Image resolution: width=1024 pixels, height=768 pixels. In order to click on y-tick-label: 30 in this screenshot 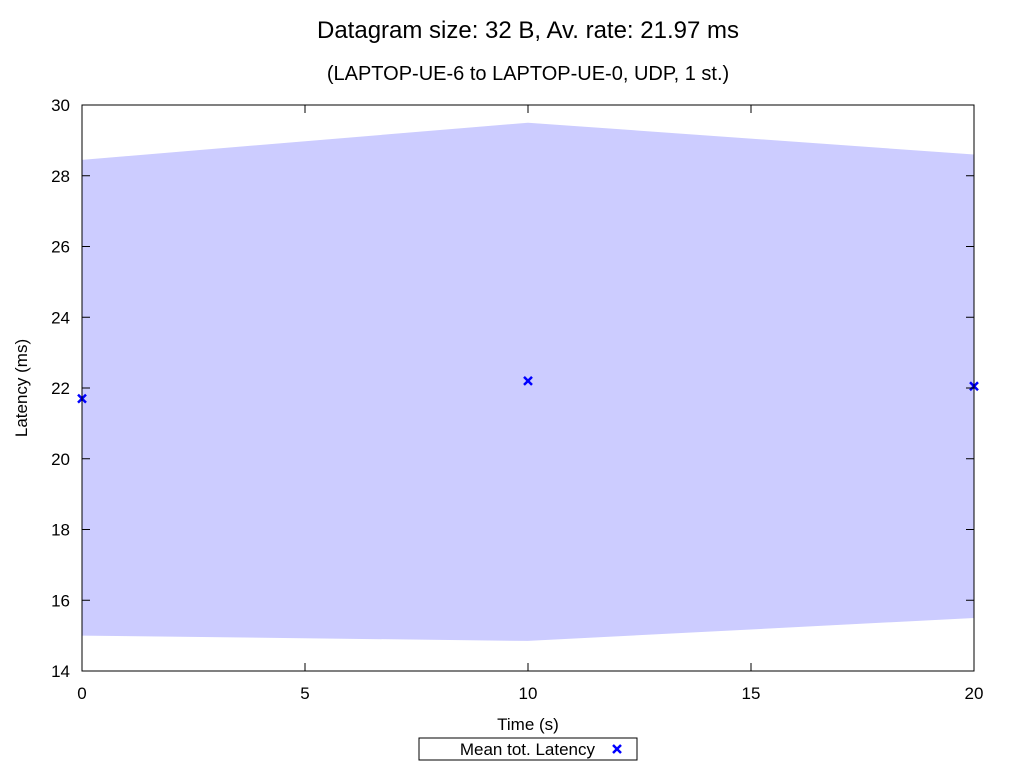, I will do `click(60, 105)`.